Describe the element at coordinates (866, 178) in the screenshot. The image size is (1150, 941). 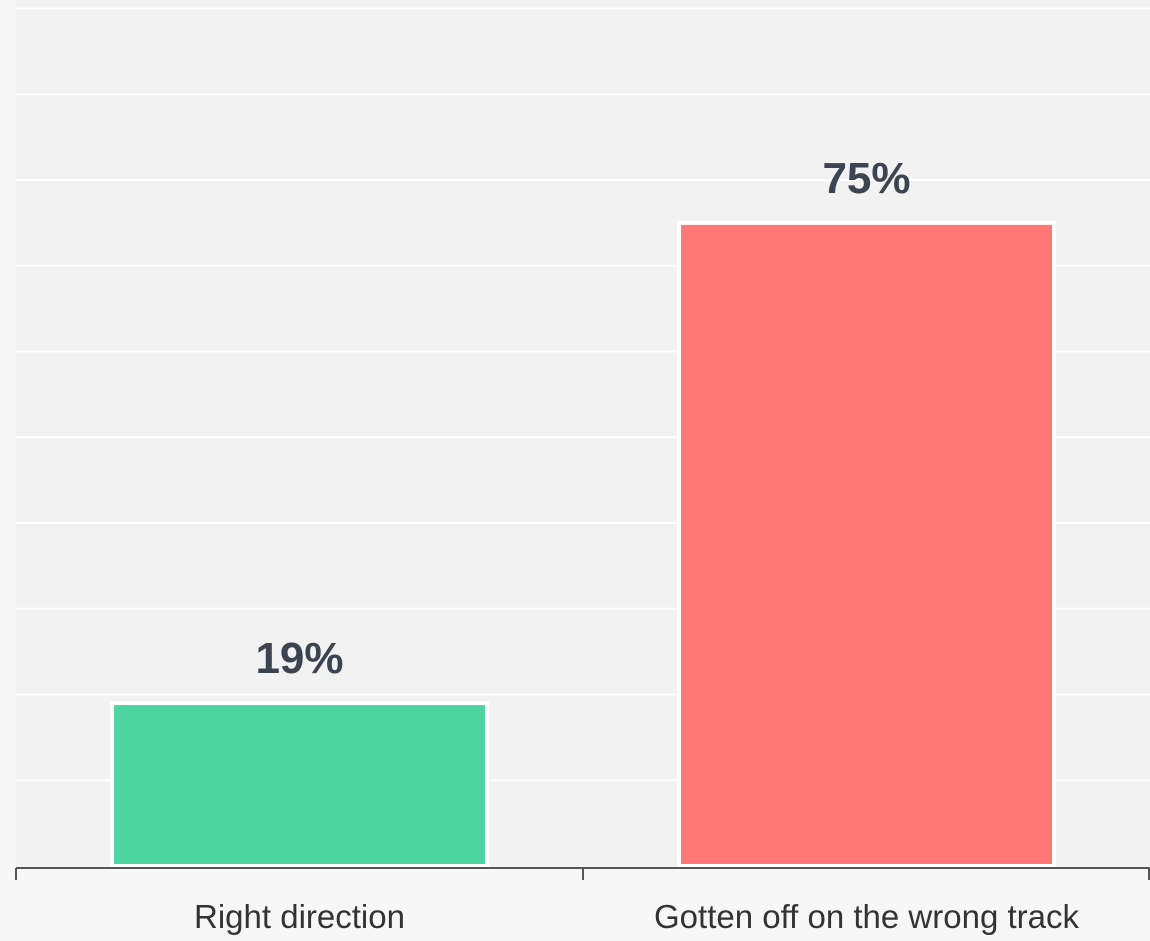
I see `data-label: 75%` at that location.